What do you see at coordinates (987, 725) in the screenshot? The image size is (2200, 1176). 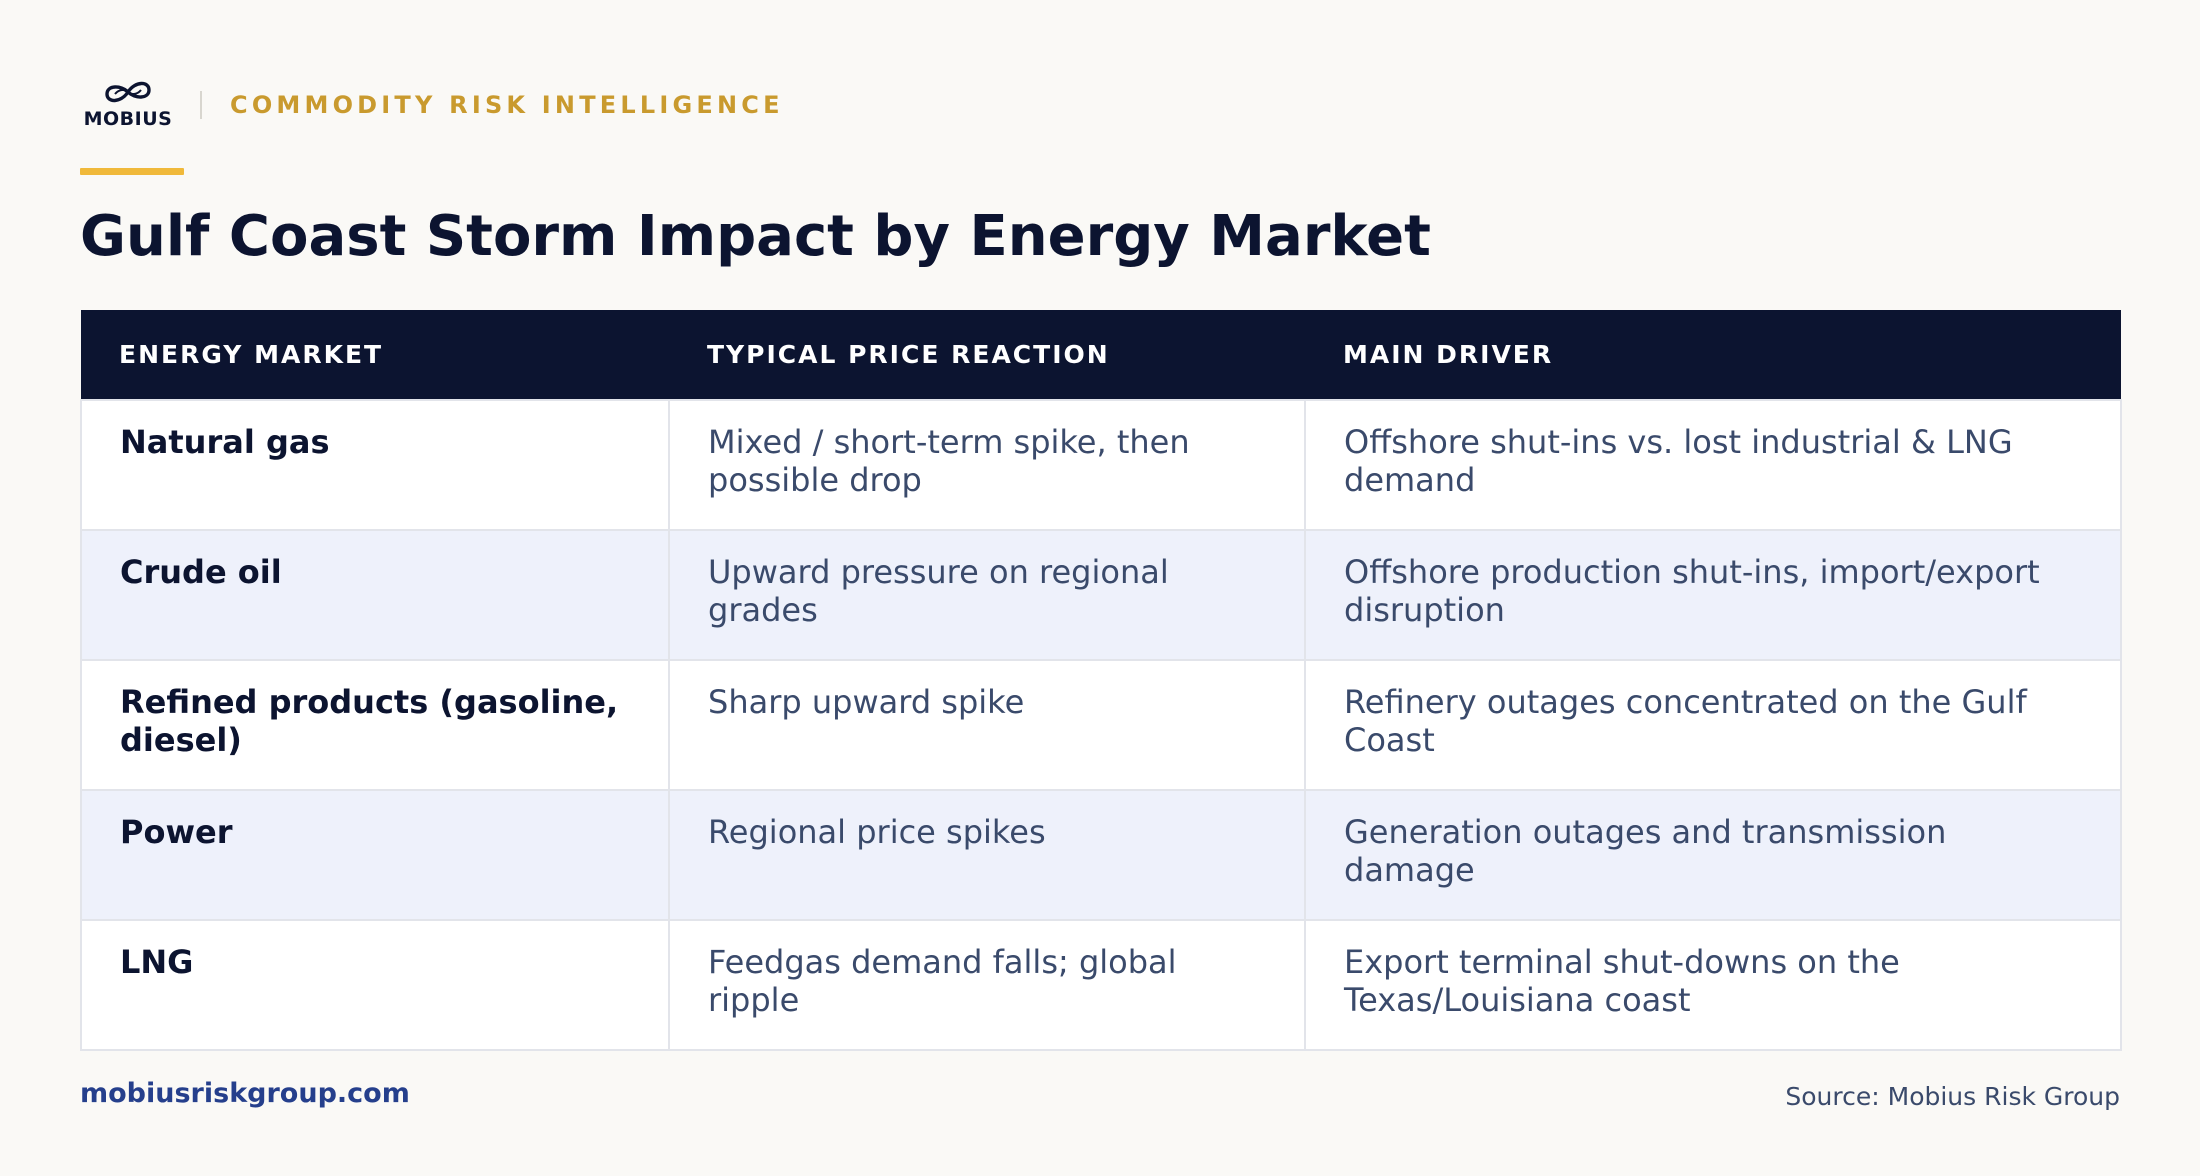 I see `price-reaction-cell: Sharp upward spike` at bounding box center [987, 725].